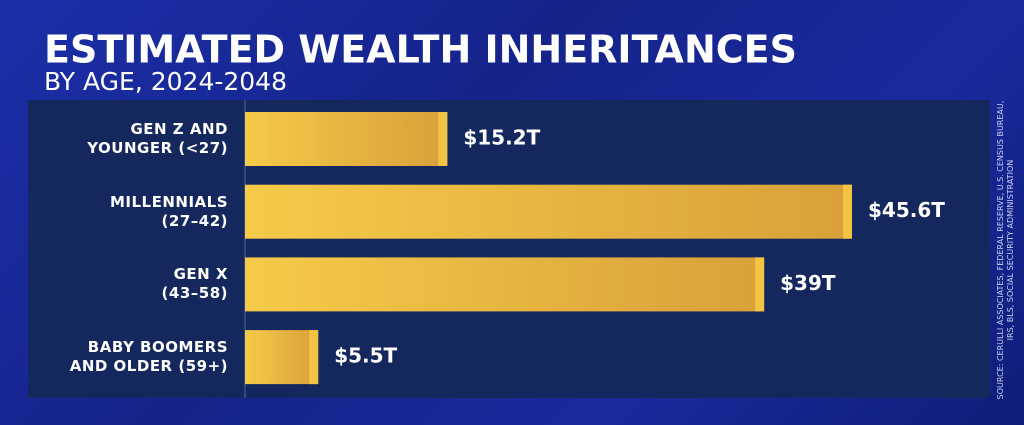  What do you see at coordinates (808, 283) in the screenshot?
I see `value-label: $39T` at bounding box center [808, 283].